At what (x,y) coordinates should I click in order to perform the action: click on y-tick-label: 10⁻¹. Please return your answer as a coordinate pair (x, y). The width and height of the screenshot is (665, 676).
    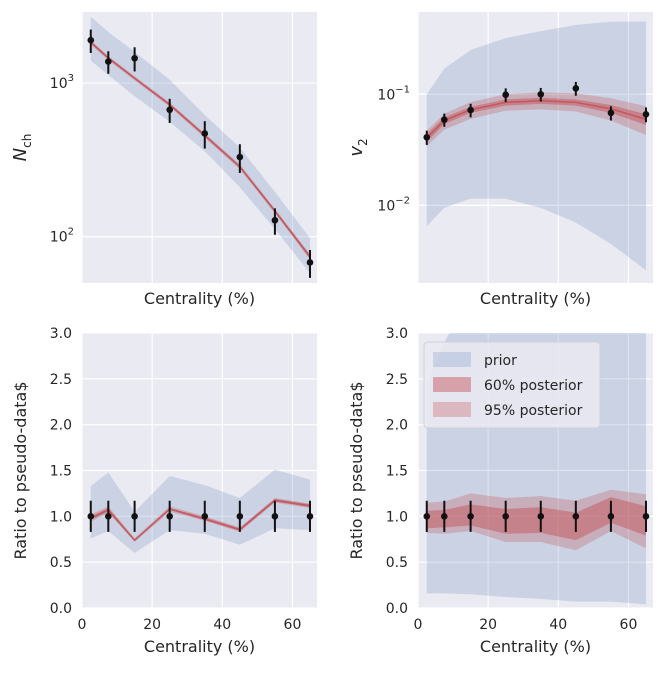
    Looking at the image, I should click on (393, 93).